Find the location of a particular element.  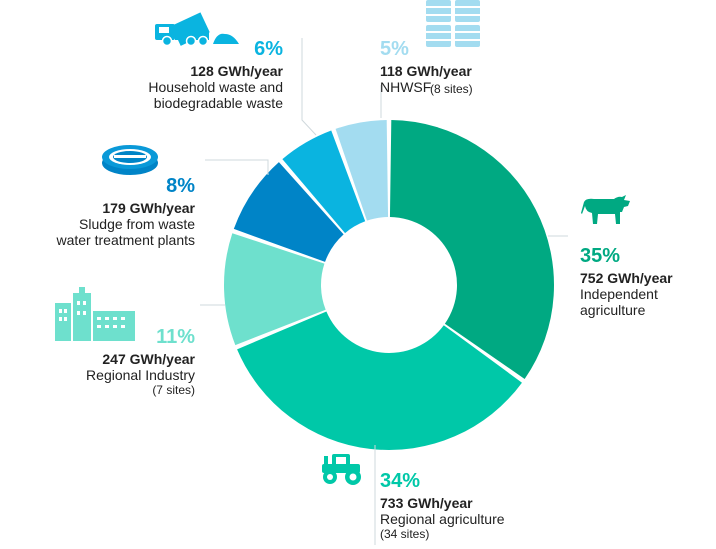

category-label: NHWSF is located at coordinates (406, 87).